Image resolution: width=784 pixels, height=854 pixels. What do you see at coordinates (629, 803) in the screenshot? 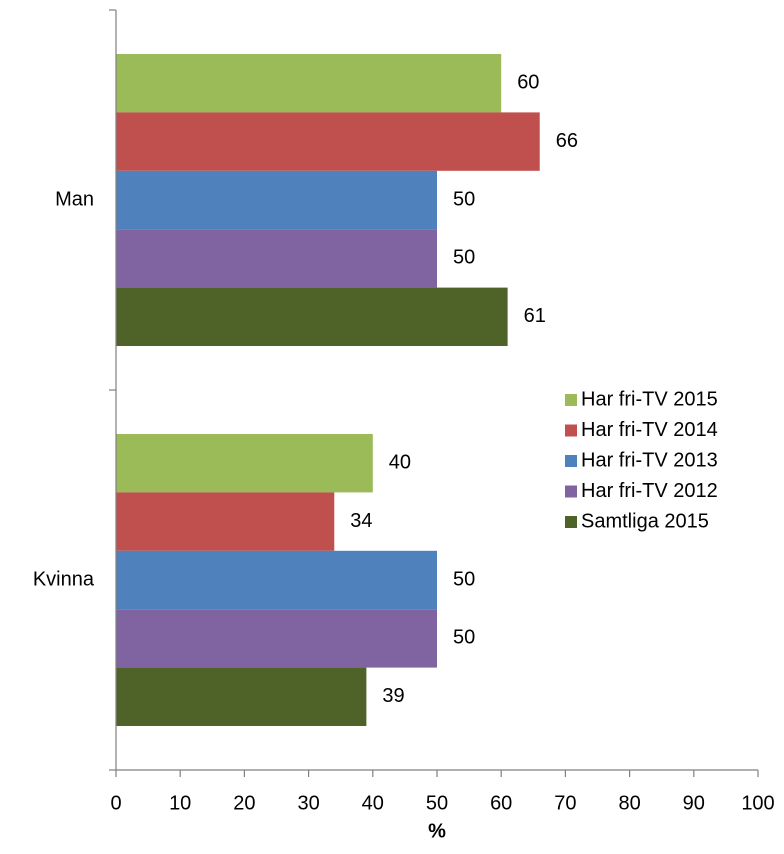
I see `x-tick-label: 80` at bounding box center [629, 803].